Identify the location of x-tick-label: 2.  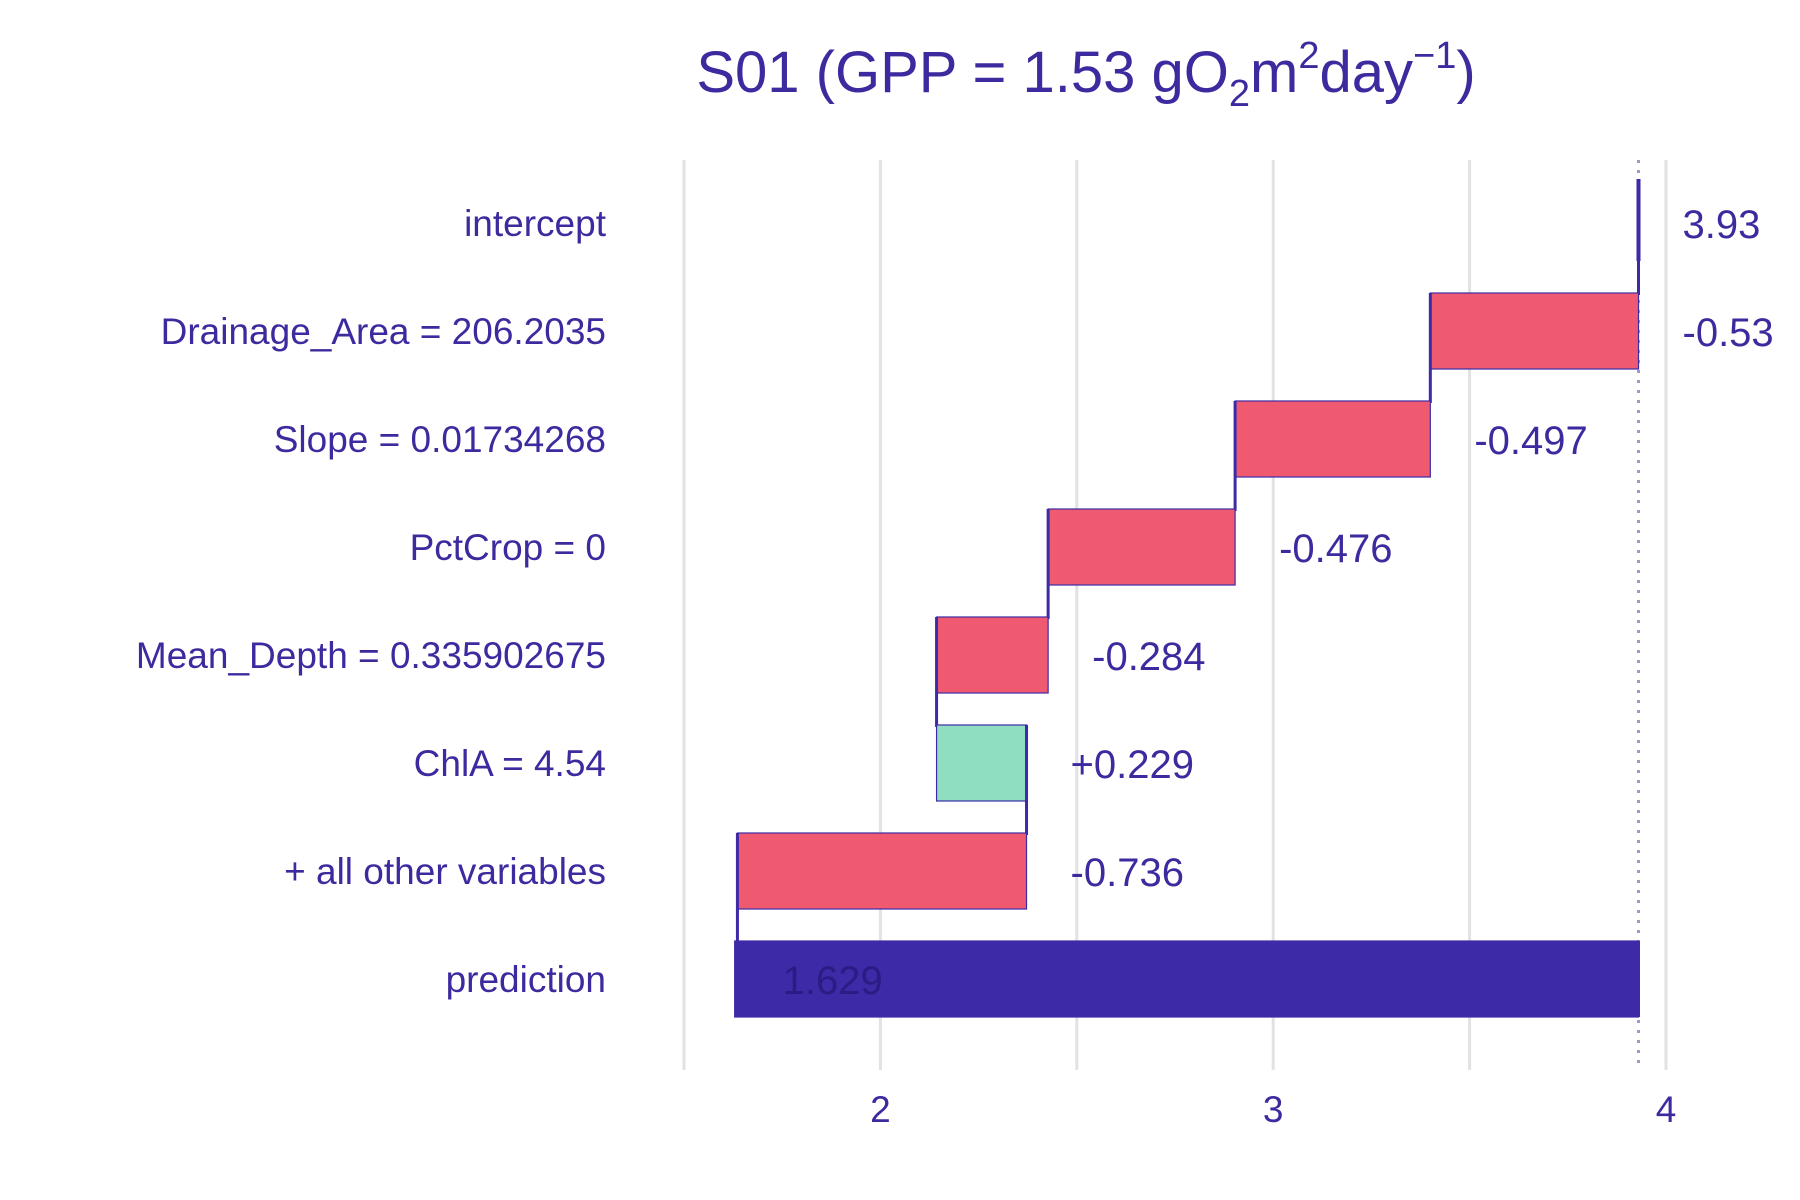
(880, 1109).